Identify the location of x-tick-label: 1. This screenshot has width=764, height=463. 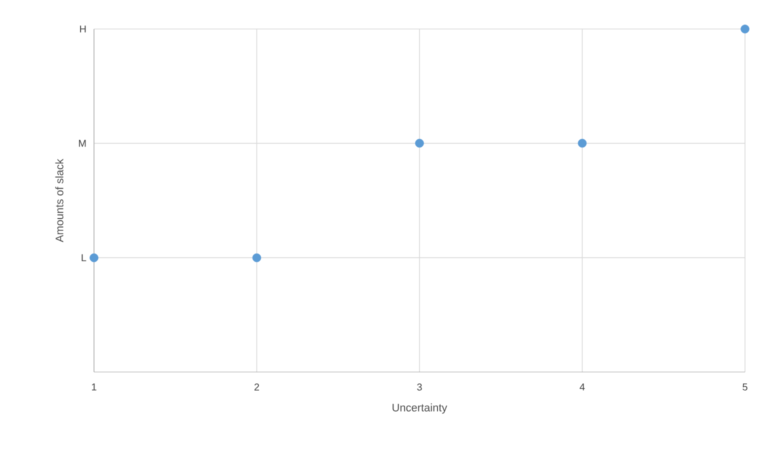
(94, 387).